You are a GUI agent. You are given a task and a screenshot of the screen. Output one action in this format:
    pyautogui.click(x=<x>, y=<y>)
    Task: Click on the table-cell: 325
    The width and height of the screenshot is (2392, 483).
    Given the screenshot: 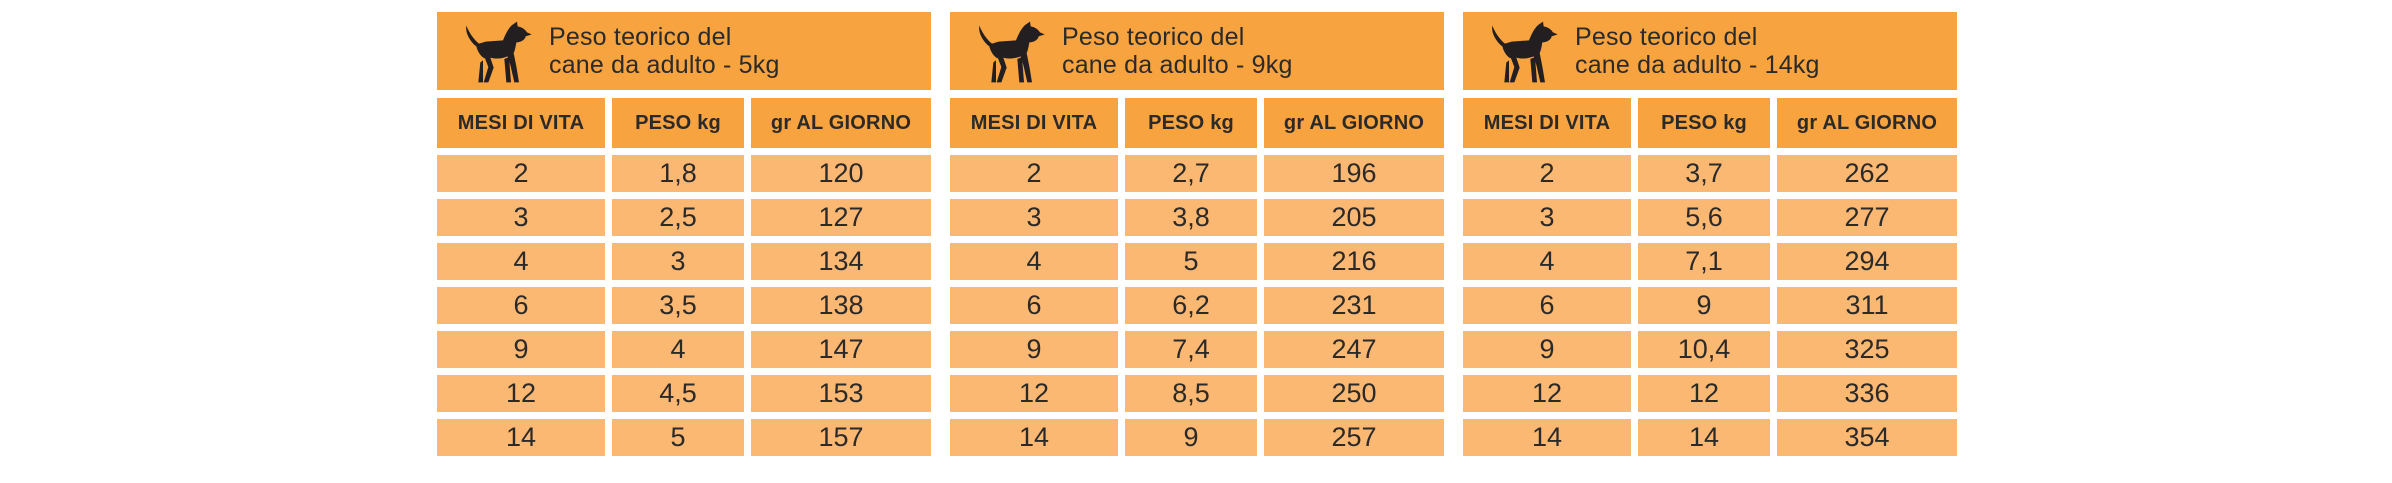 What is the action you would take?
    pyautogui.click(x=1867, y=349)
    